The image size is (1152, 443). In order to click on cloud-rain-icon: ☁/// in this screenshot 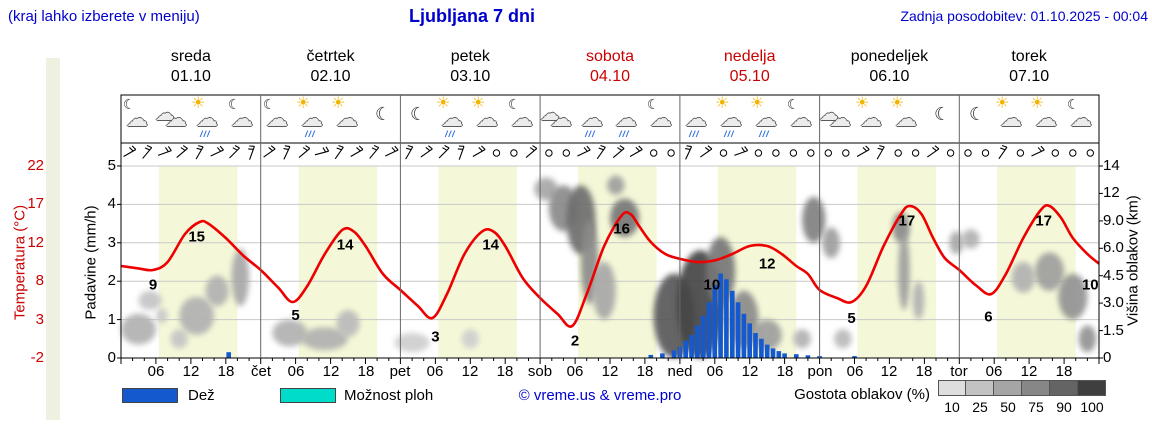, I will do `click(593, 119)`.